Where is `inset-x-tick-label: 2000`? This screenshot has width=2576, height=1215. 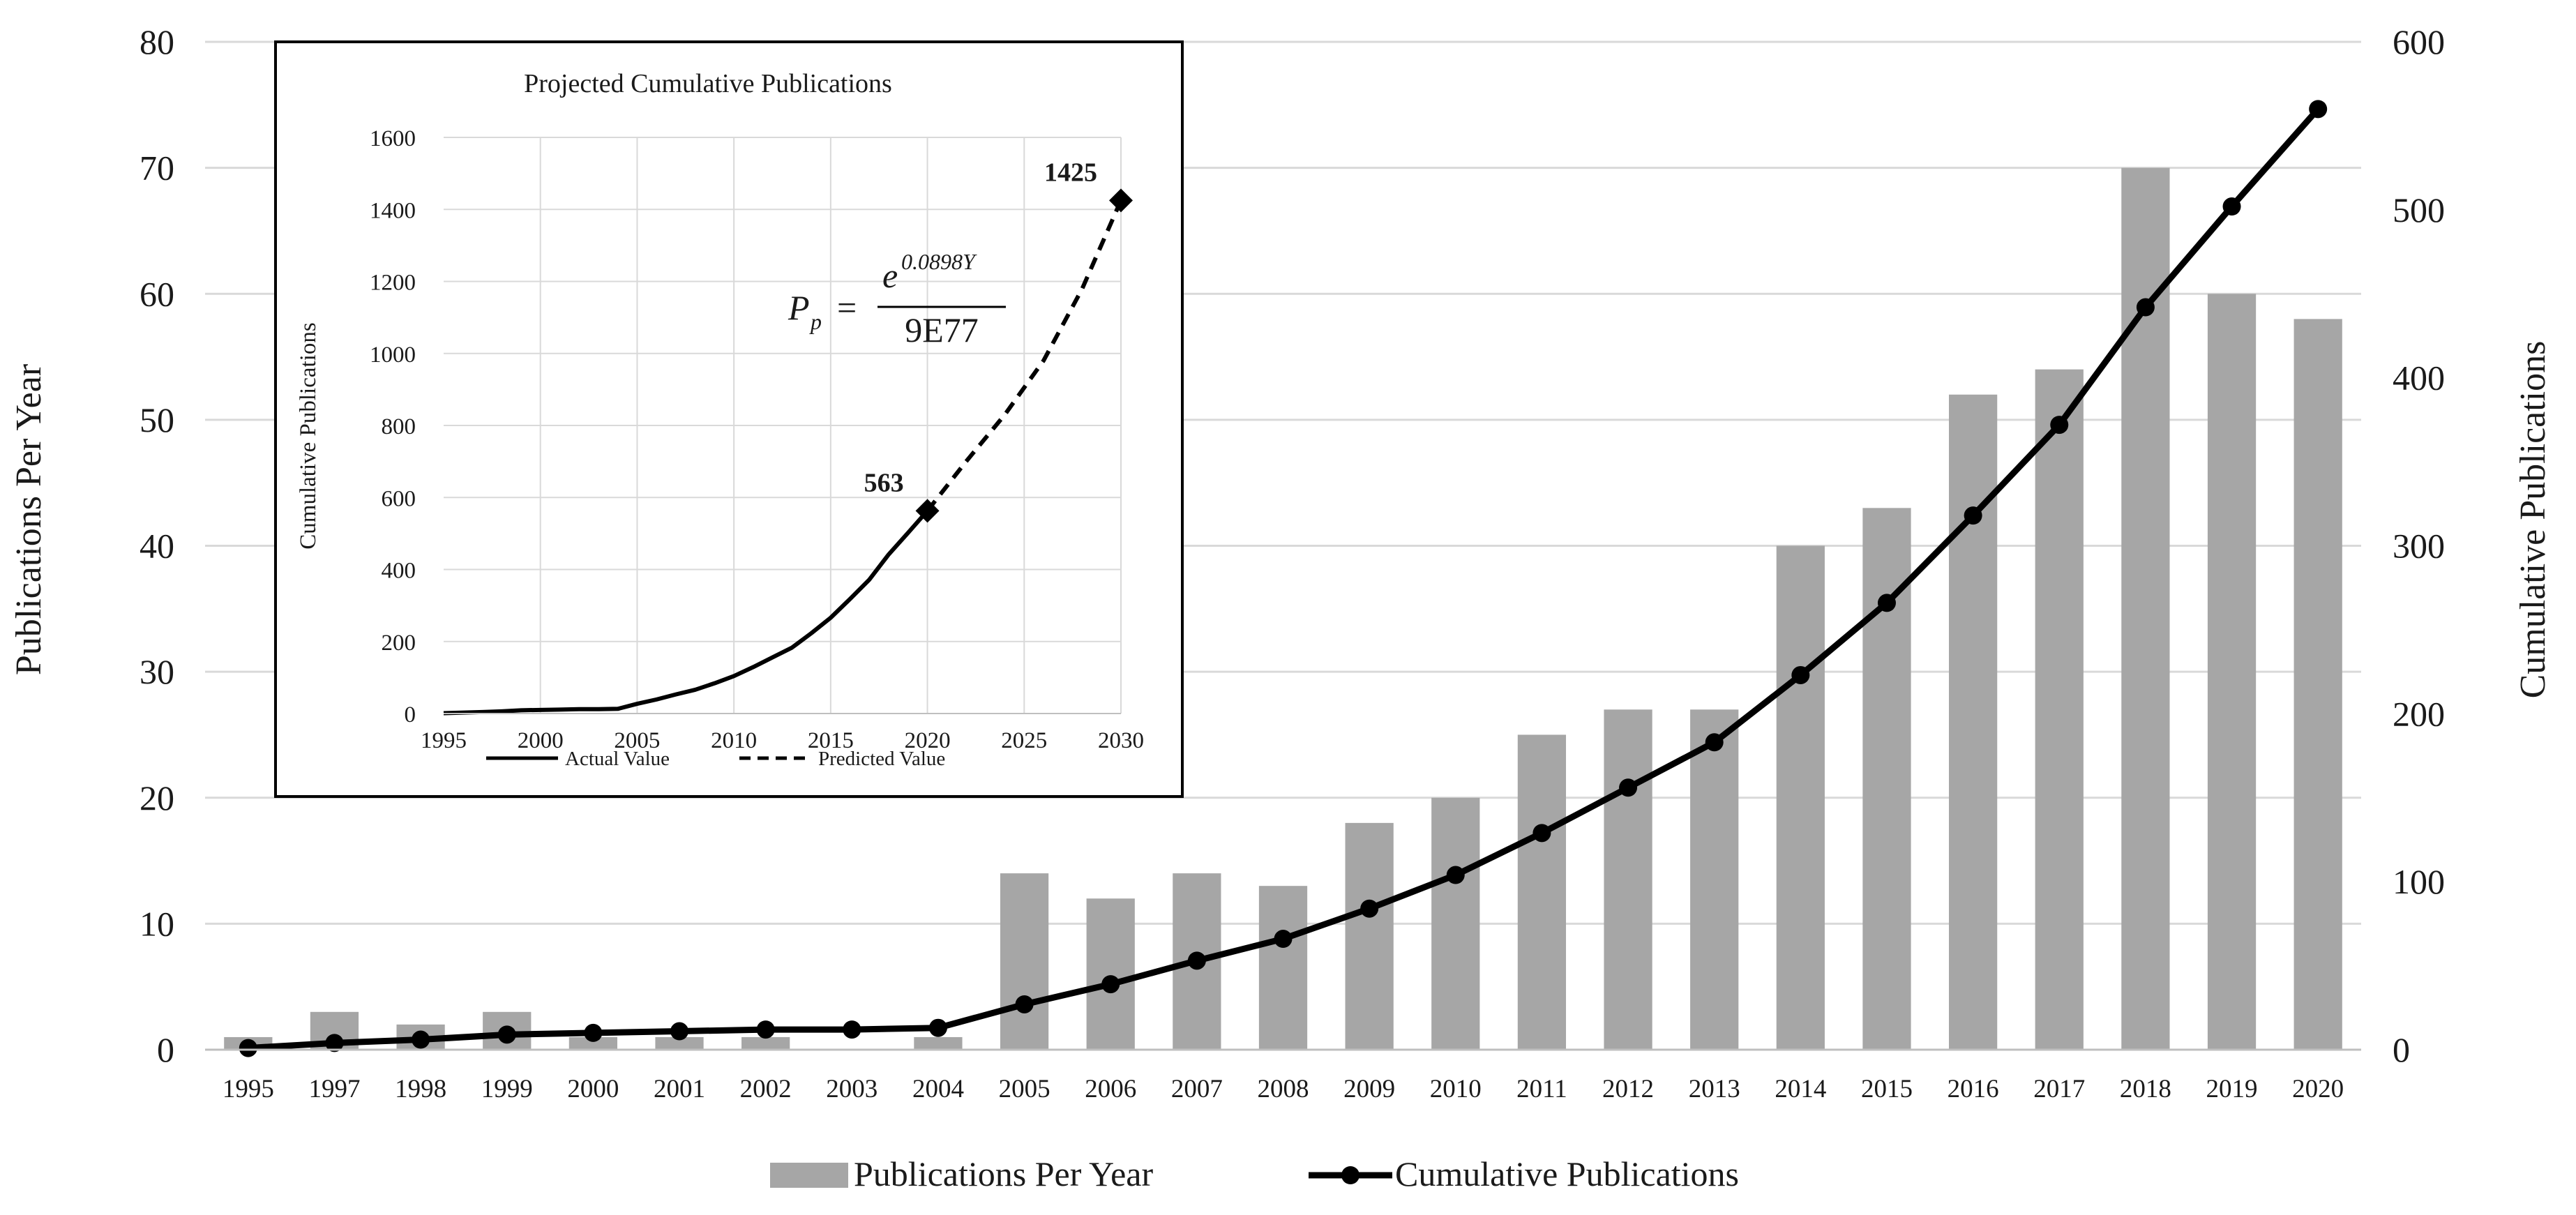
inset-x-tick-label: 2000 is located at coordinates (541, 741).